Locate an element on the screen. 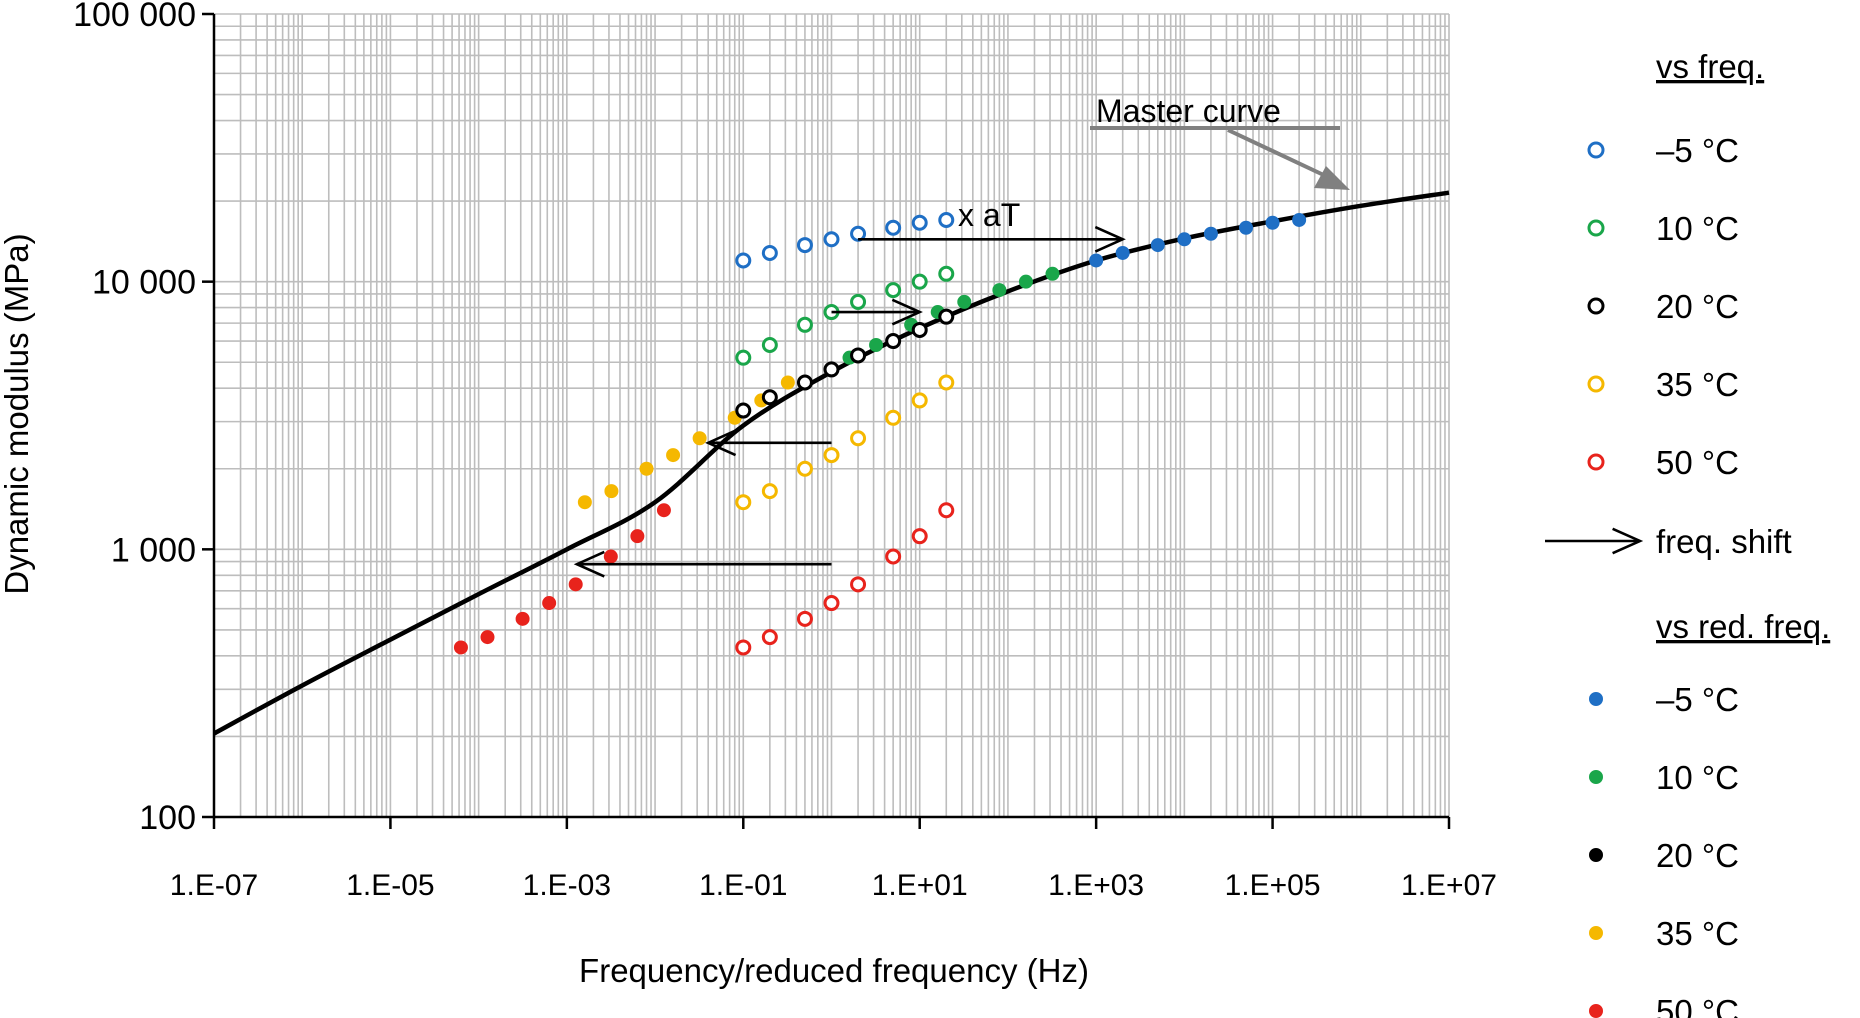 This screenshot has height=1018, width=1860. master-curve-pointer-arrow is located at coordinates (1288, 159).